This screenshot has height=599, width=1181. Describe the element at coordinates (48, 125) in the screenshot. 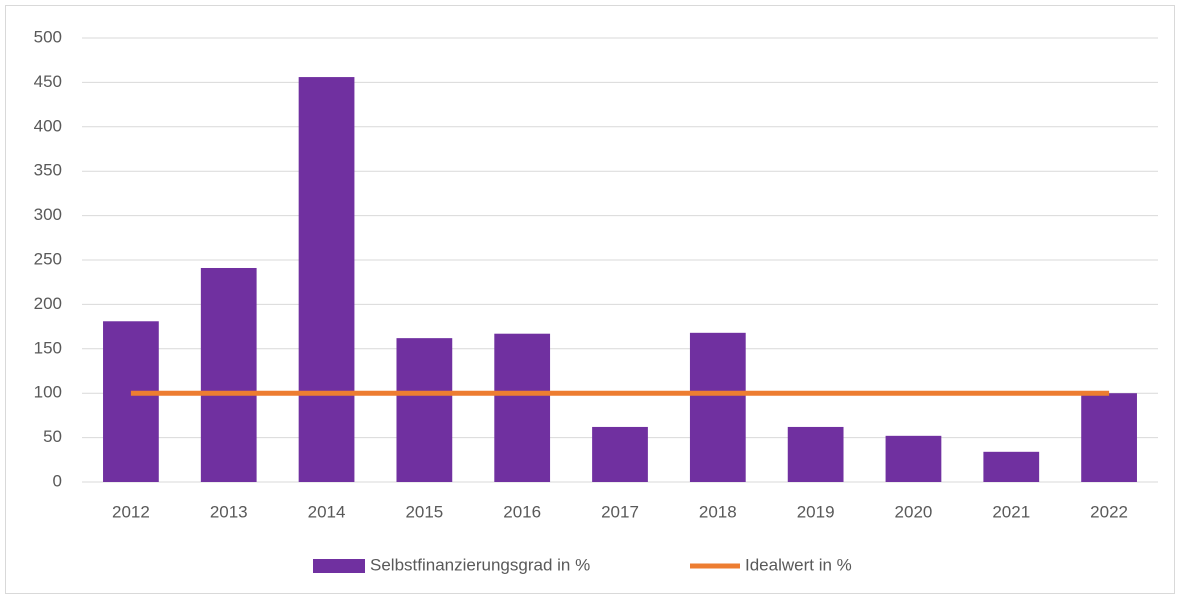

I see `y-tick-label: 400` at that location.